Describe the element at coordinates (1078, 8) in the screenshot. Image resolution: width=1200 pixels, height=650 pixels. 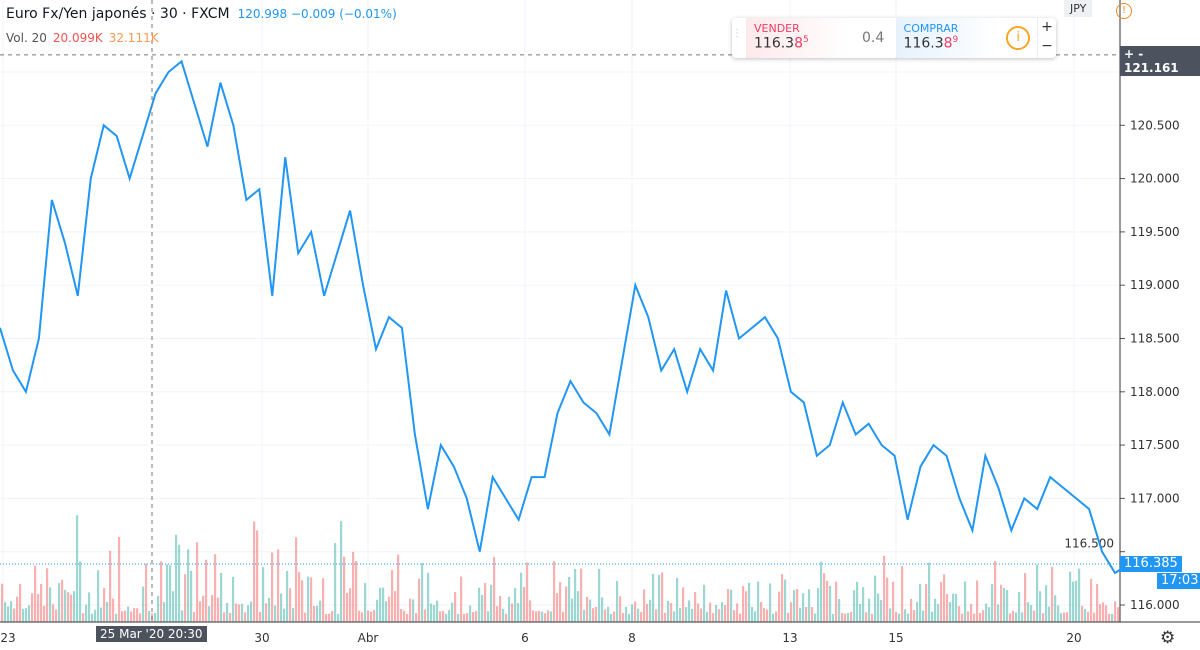
I see `currency-label: JPY` at that location.